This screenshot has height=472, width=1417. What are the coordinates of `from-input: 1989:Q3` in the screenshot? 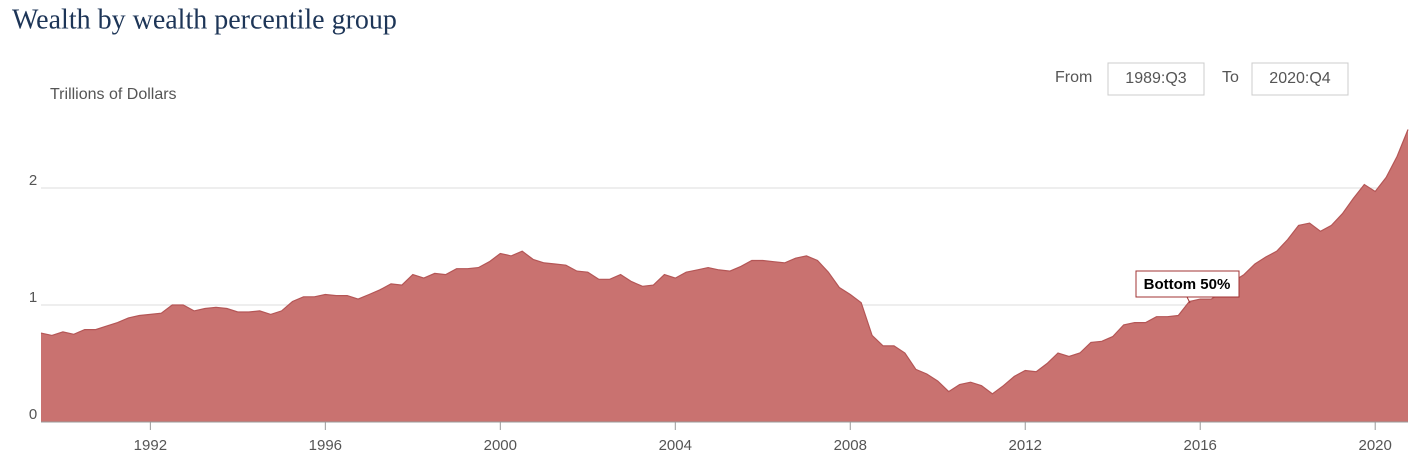 It's located at (1156, 79).